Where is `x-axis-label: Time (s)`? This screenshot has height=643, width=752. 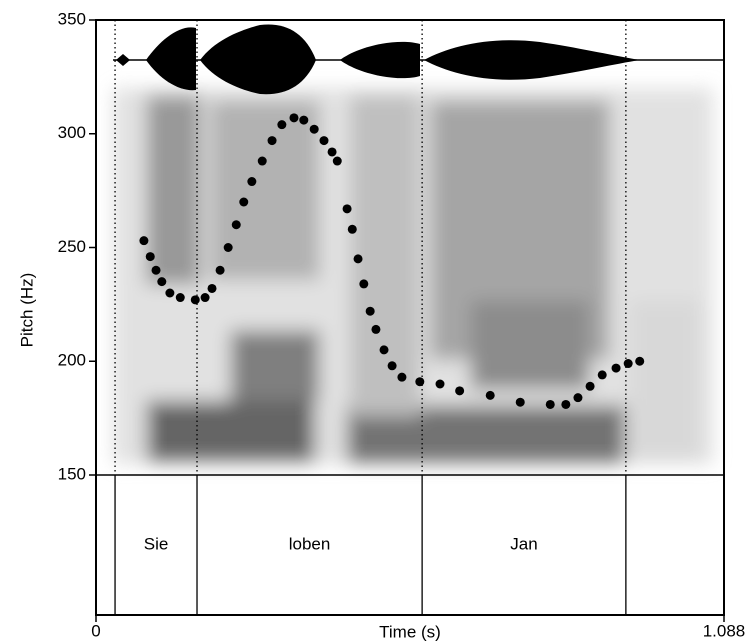
x-axis-label: Time (s) is located at coordinates (410, 631).